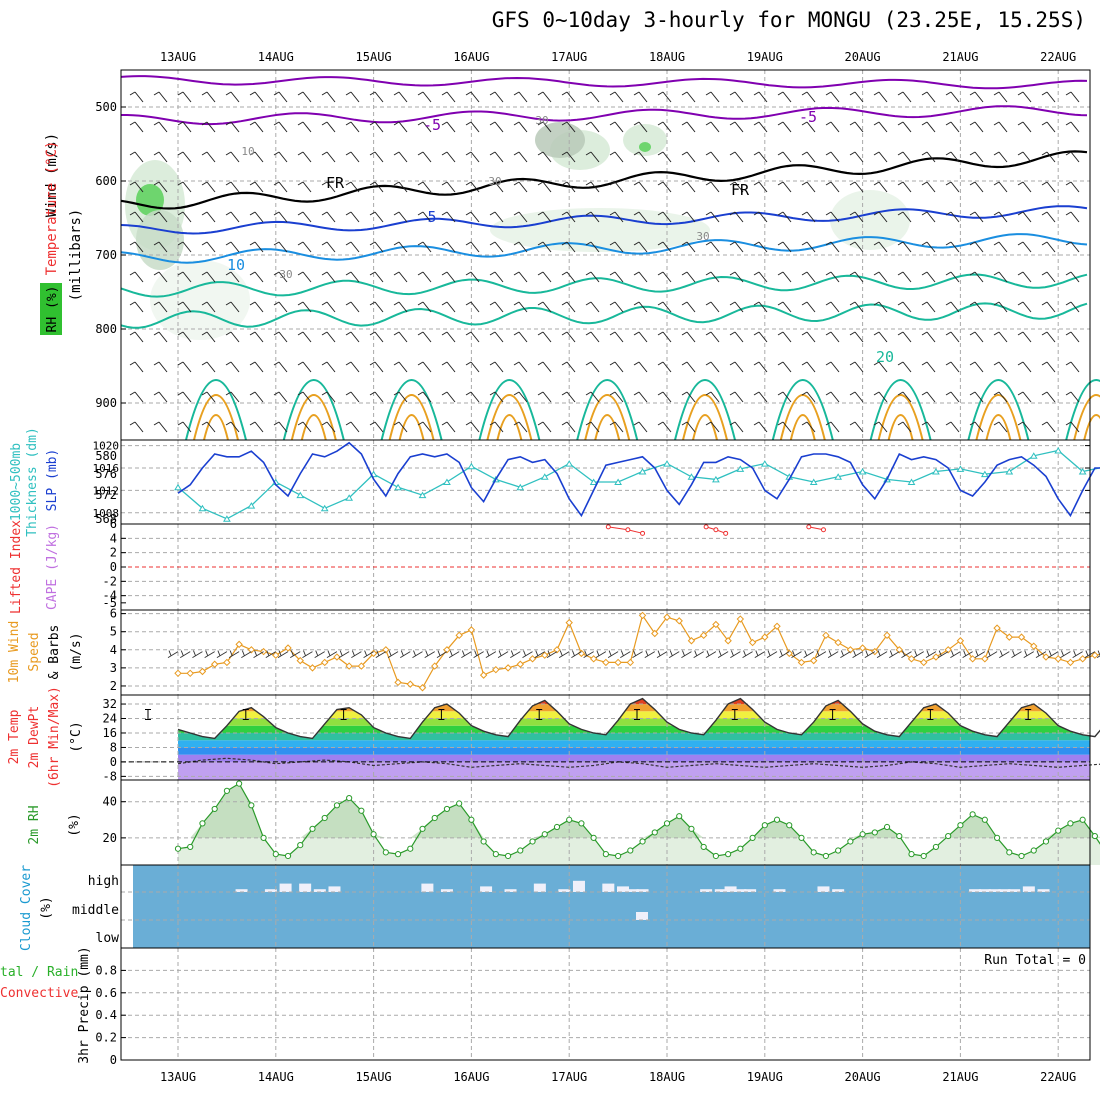  Describe the element at coordinates (569, 57) in the screenshot. I see `date-label-top: 17AUG` at that location.